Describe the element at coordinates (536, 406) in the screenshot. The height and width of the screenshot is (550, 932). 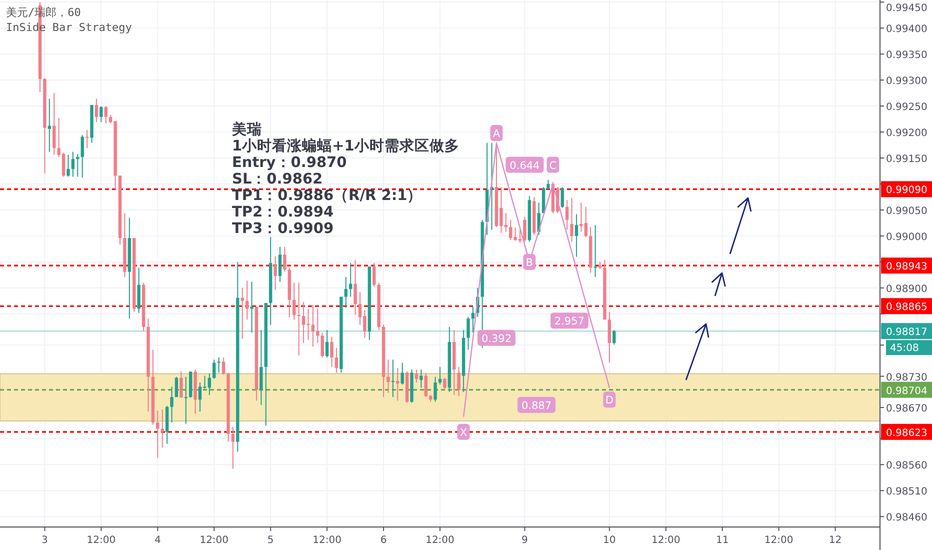
I see `annotation: 0.887` at that location.